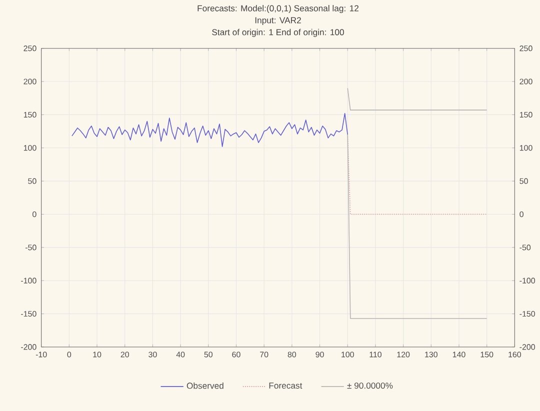 This screenshot has height=411, width=540. I want to click on legend-label: ± 90.0000%, so click(370, 385).